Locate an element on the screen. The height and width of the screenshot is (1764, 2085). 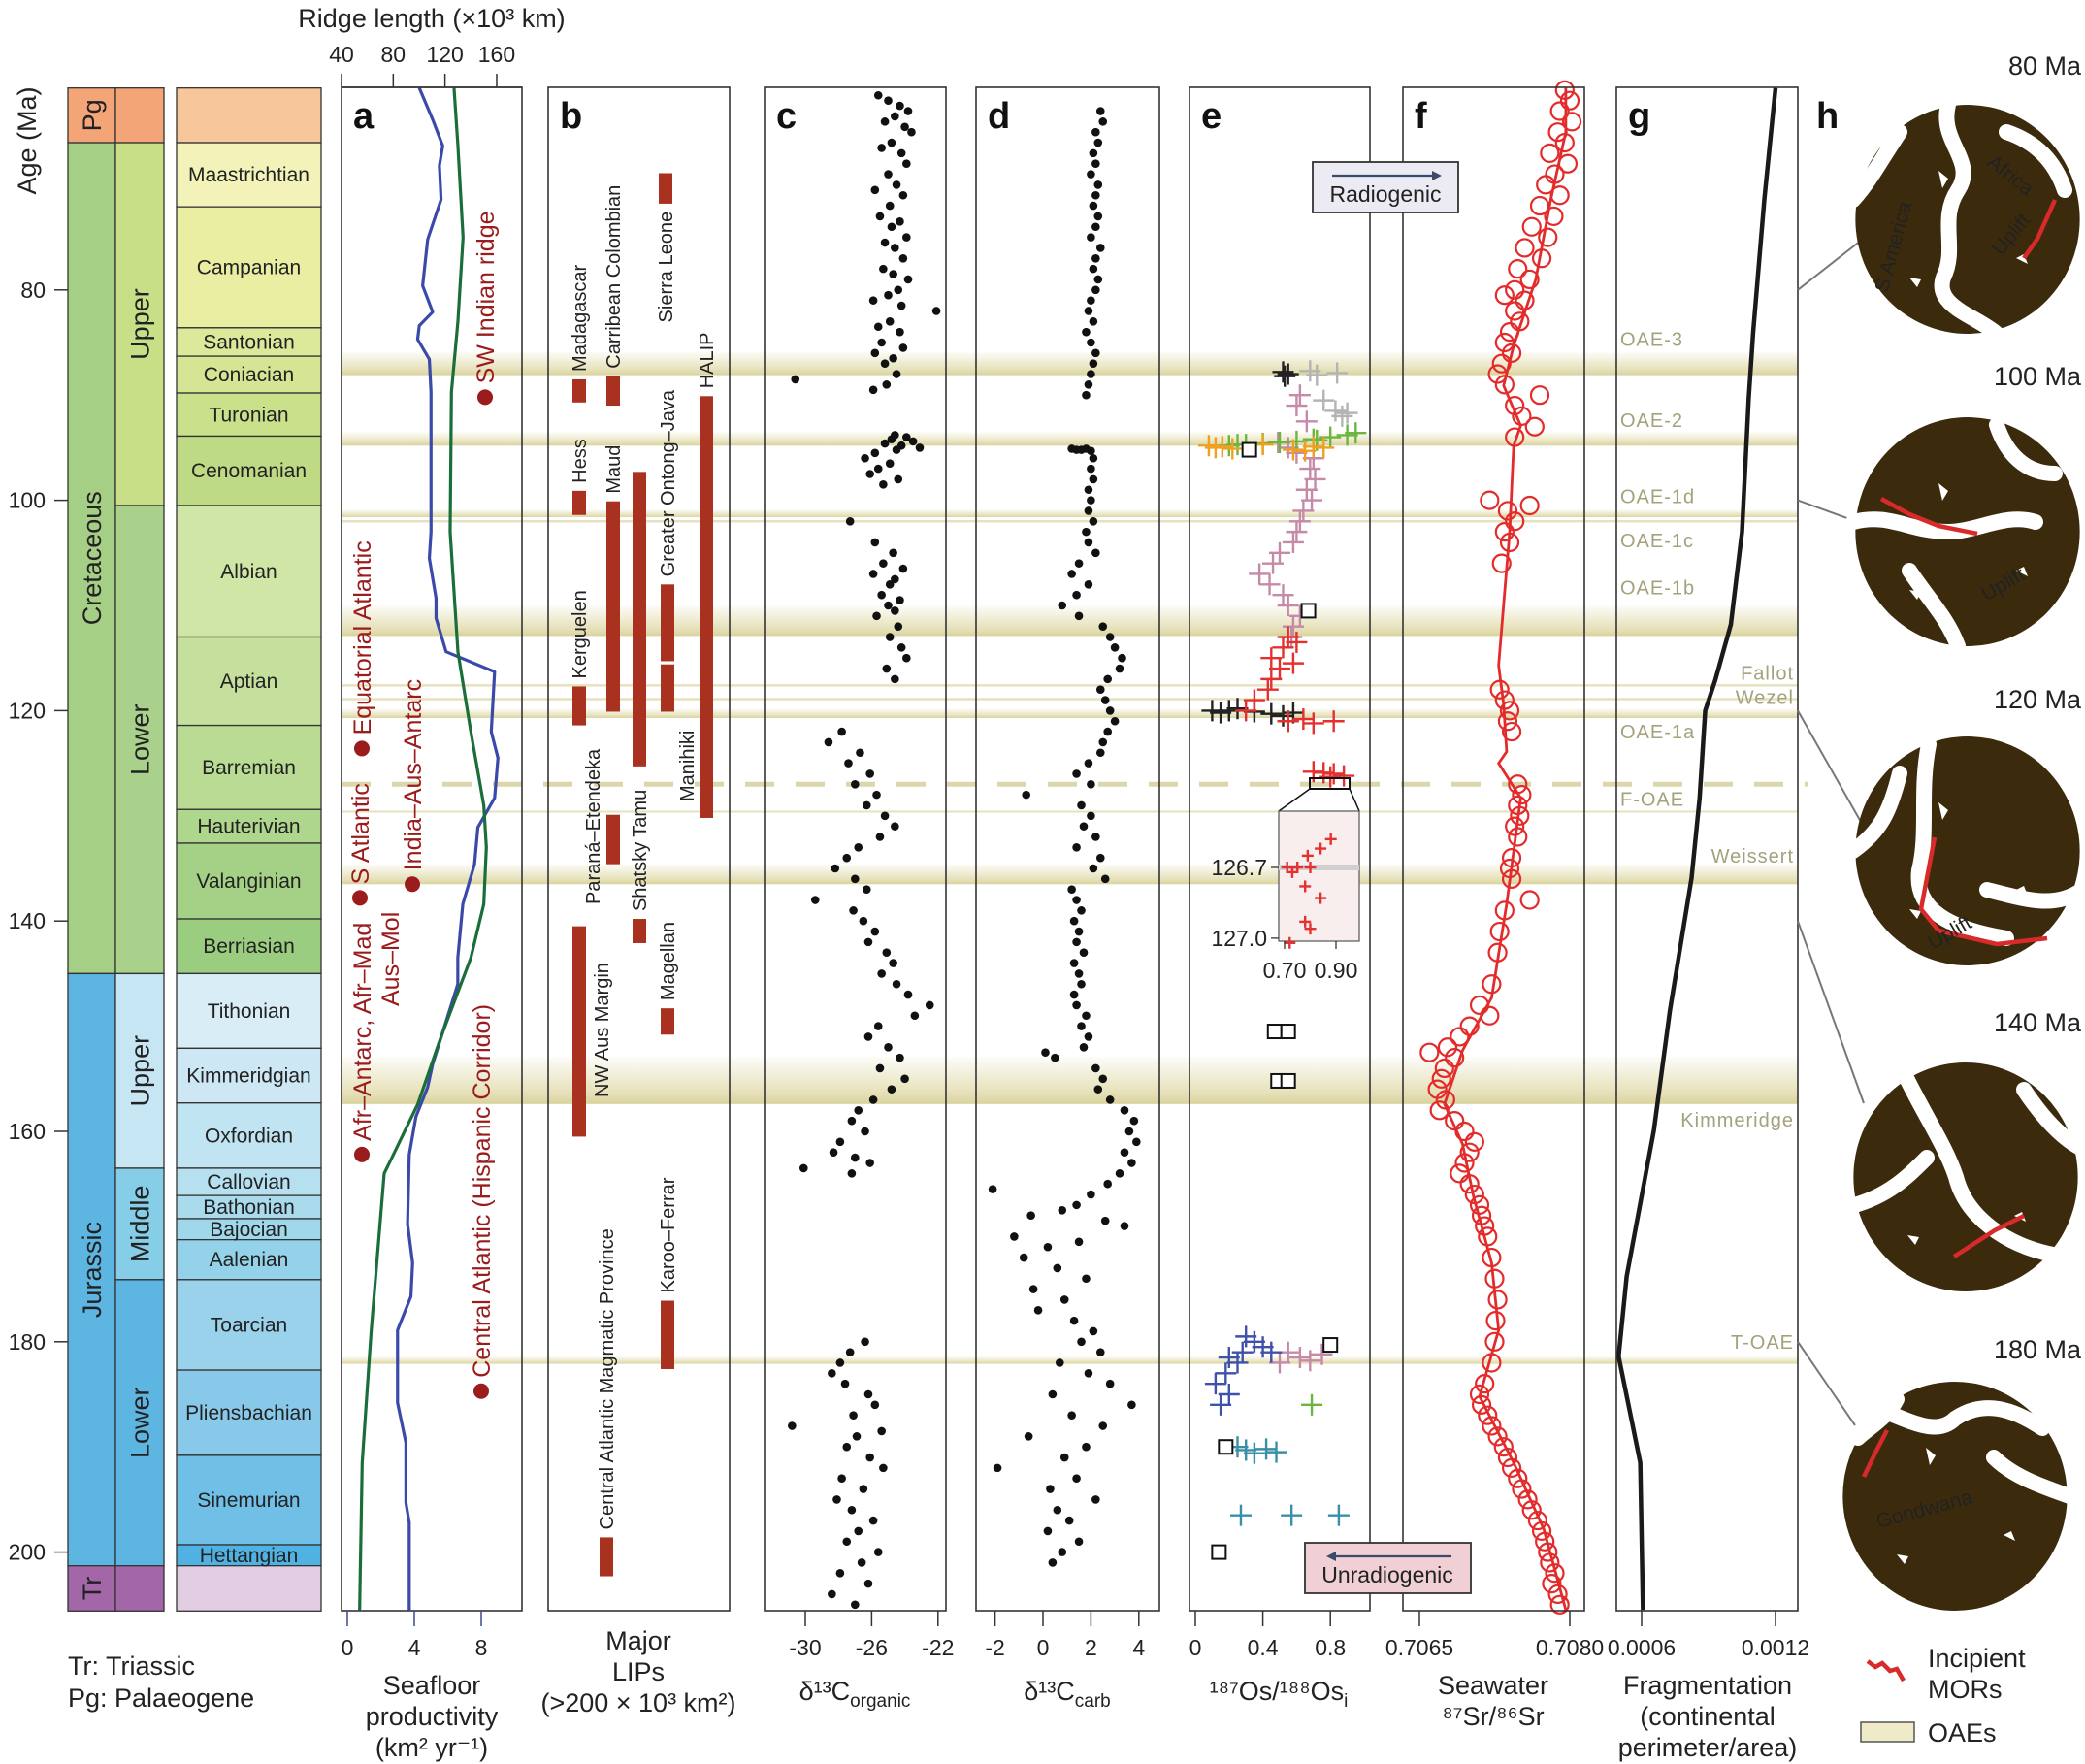
panel-letter-g: g is located at coordinates (1639, 116).